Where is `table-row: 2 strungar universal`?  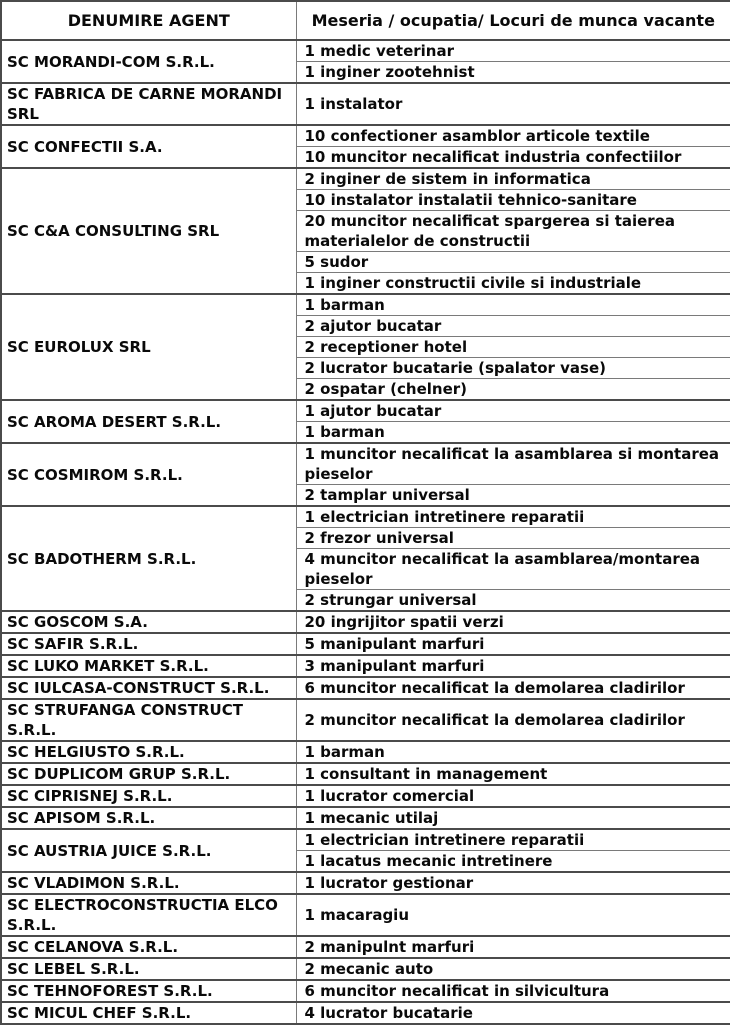
table-row: 2 strungar universal is located at coordinates (365, 600).